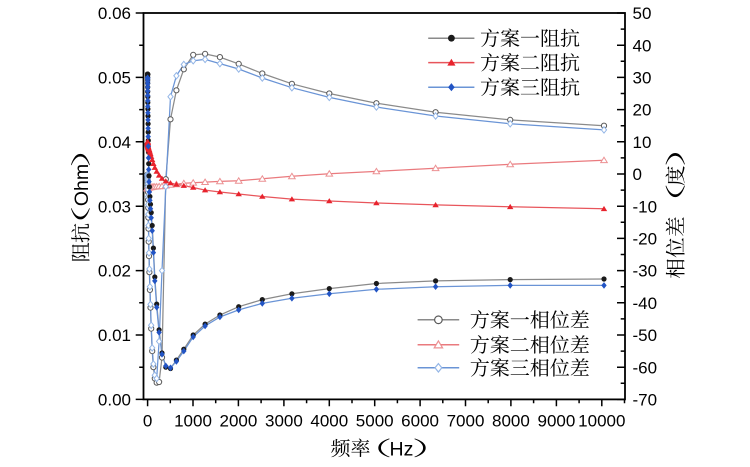 The image size is (750, 467). Describe the element at coordinates (114, 142) in the screenshot. I see `svg-text: 0.04` at that location.